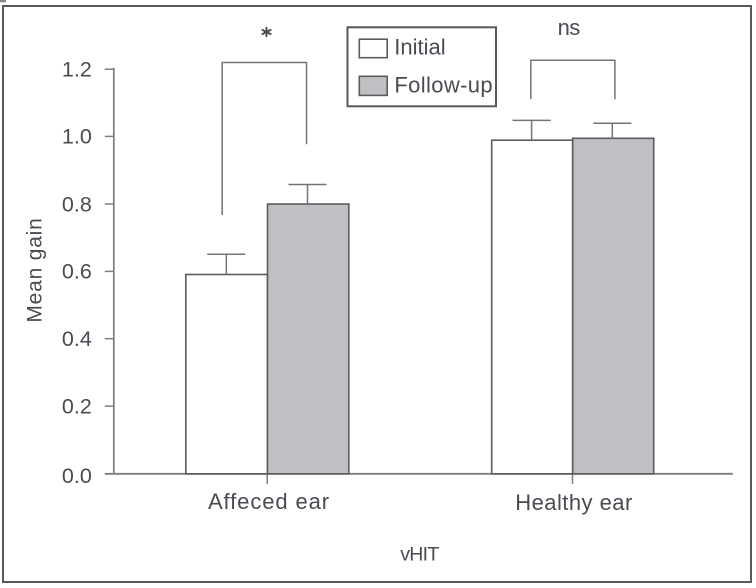  What do you see at coordinates (34, 269) in the screenshot?
I see `svg-text: Mean gain` at bounding box center [34, 269].